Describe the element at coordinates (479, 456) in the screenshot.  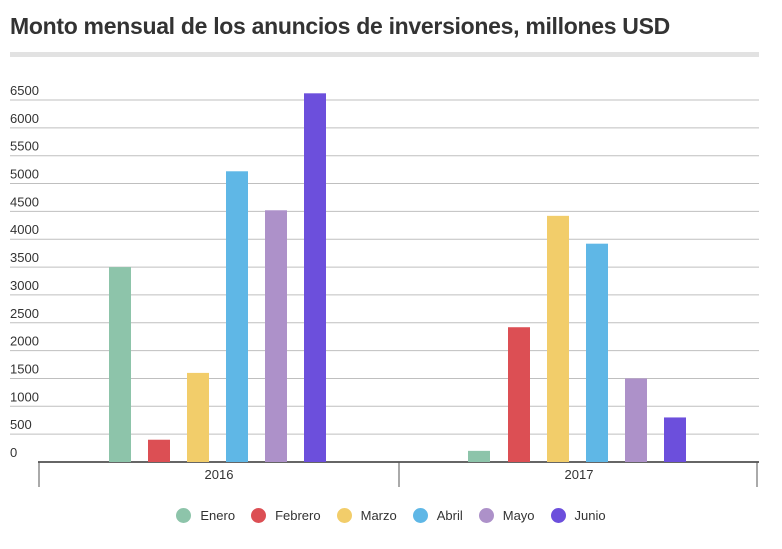
I see `bar-enero-2017` at that location.